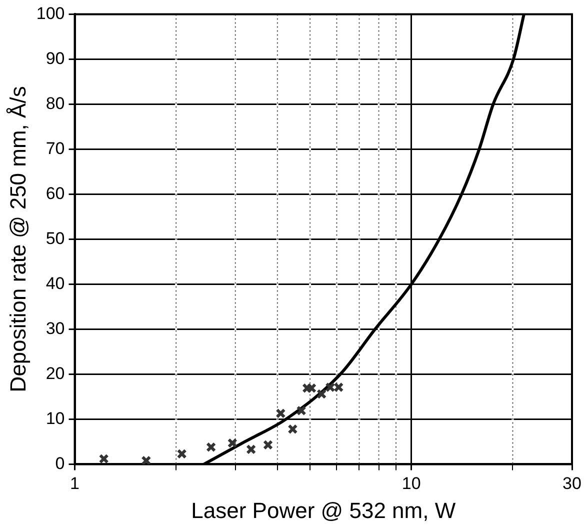 This screenshot has width=586, height=527. Describe the element at coordinates (75, 484) in the screenshot. I see `x-tick-label: 1` at that location.